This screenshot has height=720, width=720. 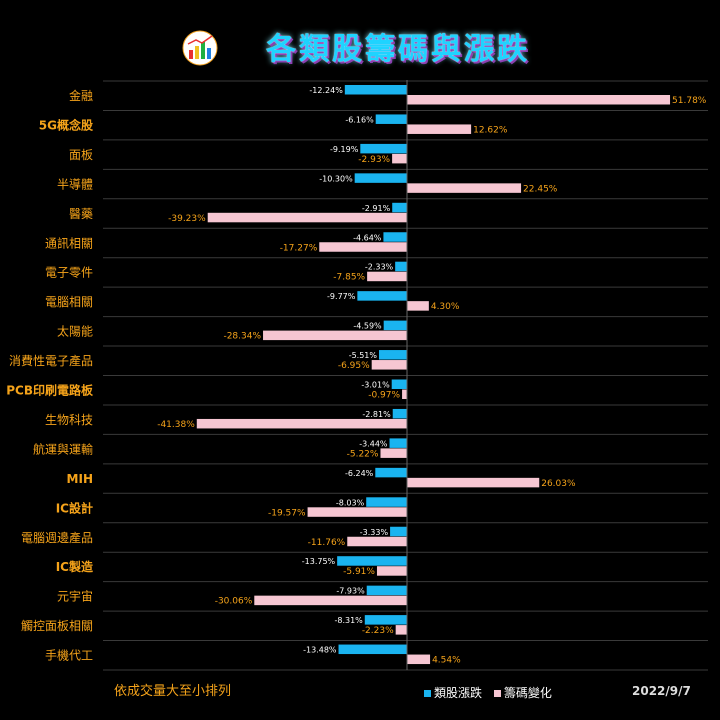 What do you see at coordinates (398, 49) in the screenshot?
I see `chart-title: 各類股籌碼與漲跌` at bounding box center [398, 49].